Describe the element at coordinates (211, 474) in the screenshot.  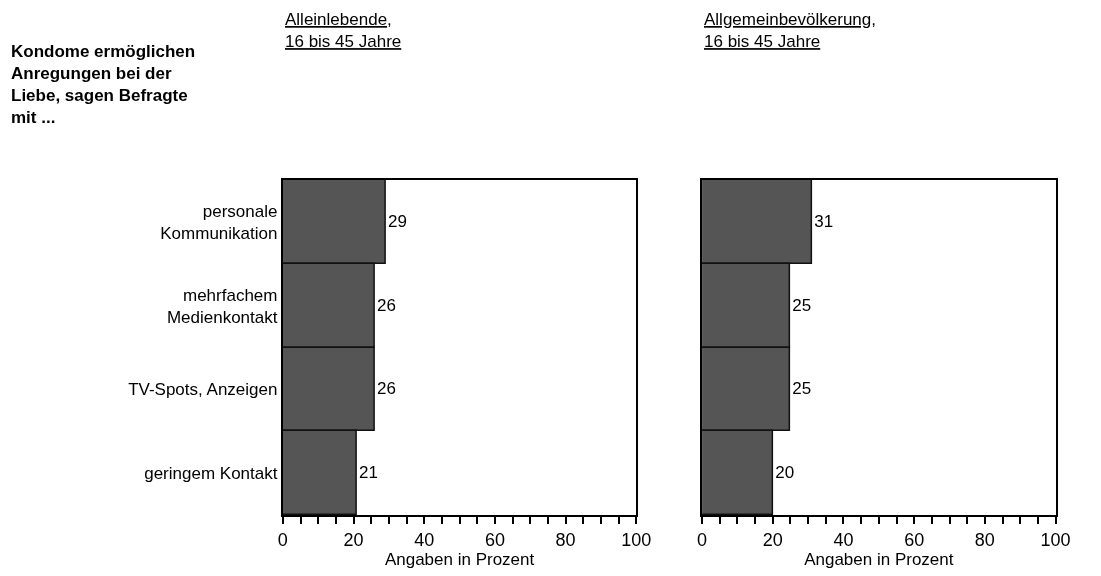
I see `y-tick-label: geringem Kontakt` at that location.